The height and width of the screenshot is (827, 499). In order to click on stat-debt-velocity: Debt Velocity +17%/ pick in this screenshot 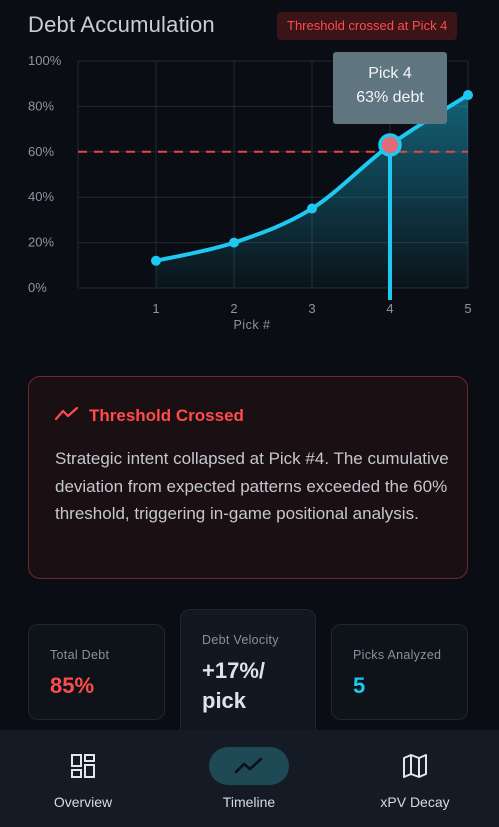, I will do `click(248, 679)`.